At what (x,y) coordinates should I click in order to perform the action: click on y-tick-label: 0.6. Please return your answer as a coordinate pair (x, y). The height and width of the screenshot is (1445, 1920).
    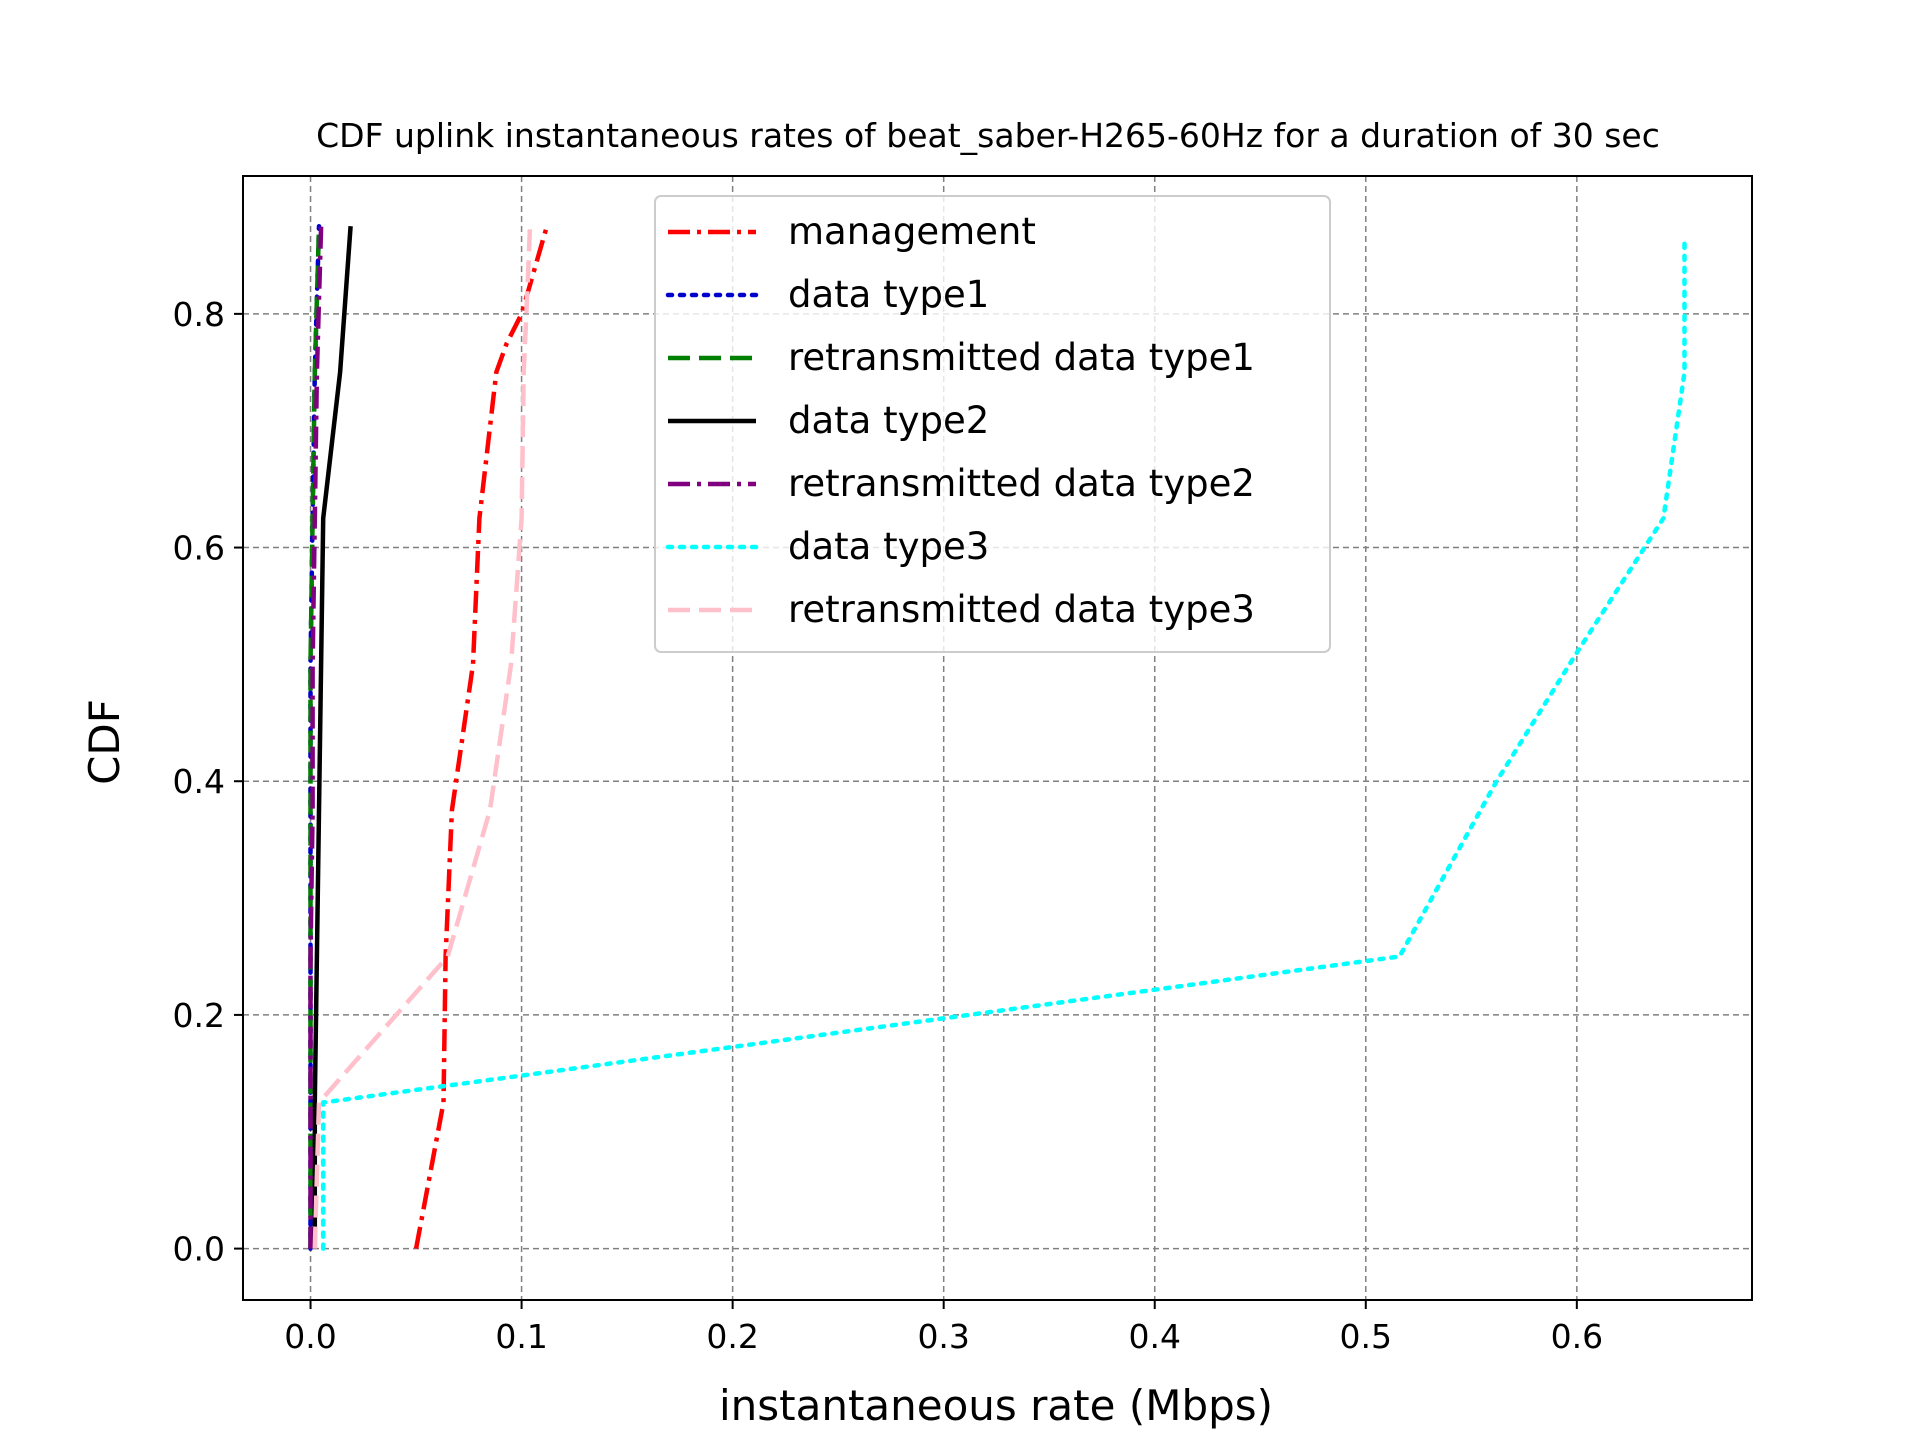
    Looking at the image, I should click on (199, 548).